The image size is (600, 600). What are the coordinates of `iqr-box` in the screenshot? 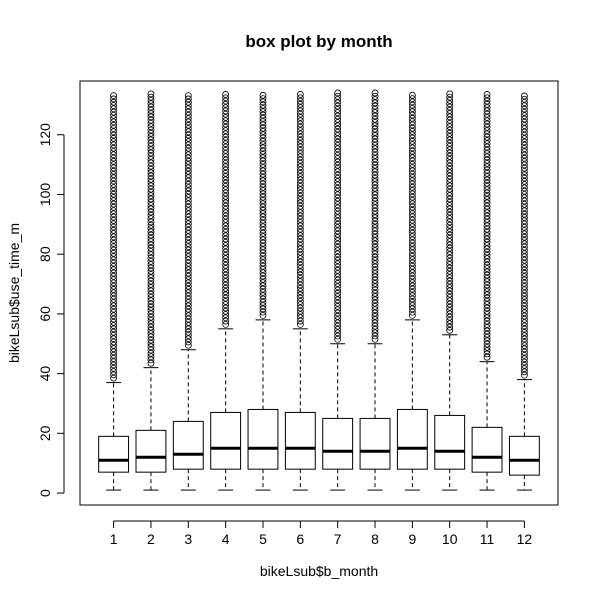 It's located at (524, 455).